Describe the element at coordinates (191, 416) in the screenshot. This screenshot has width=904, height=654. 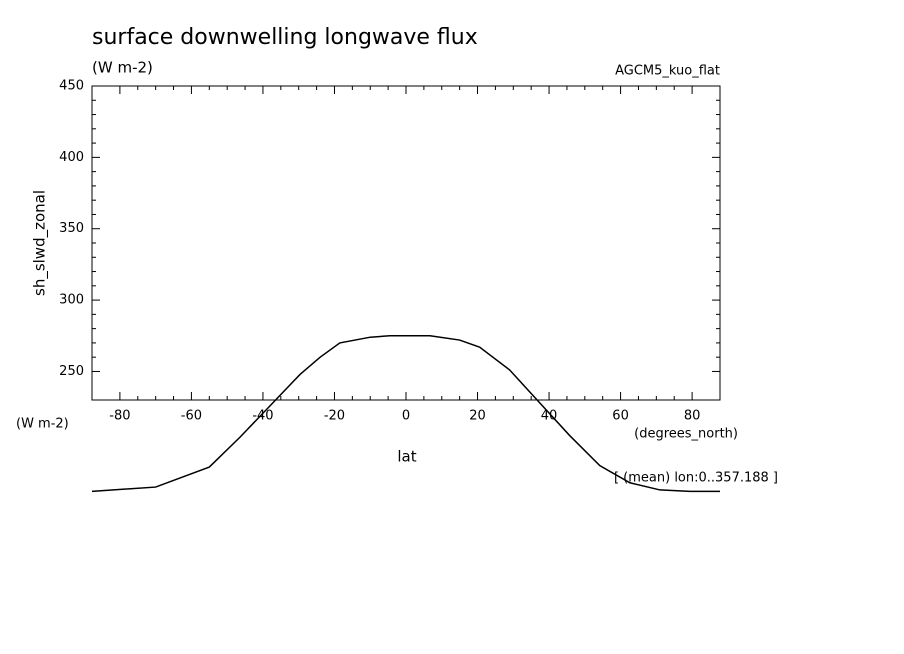
I see `x-tick-label: -60` at that location.